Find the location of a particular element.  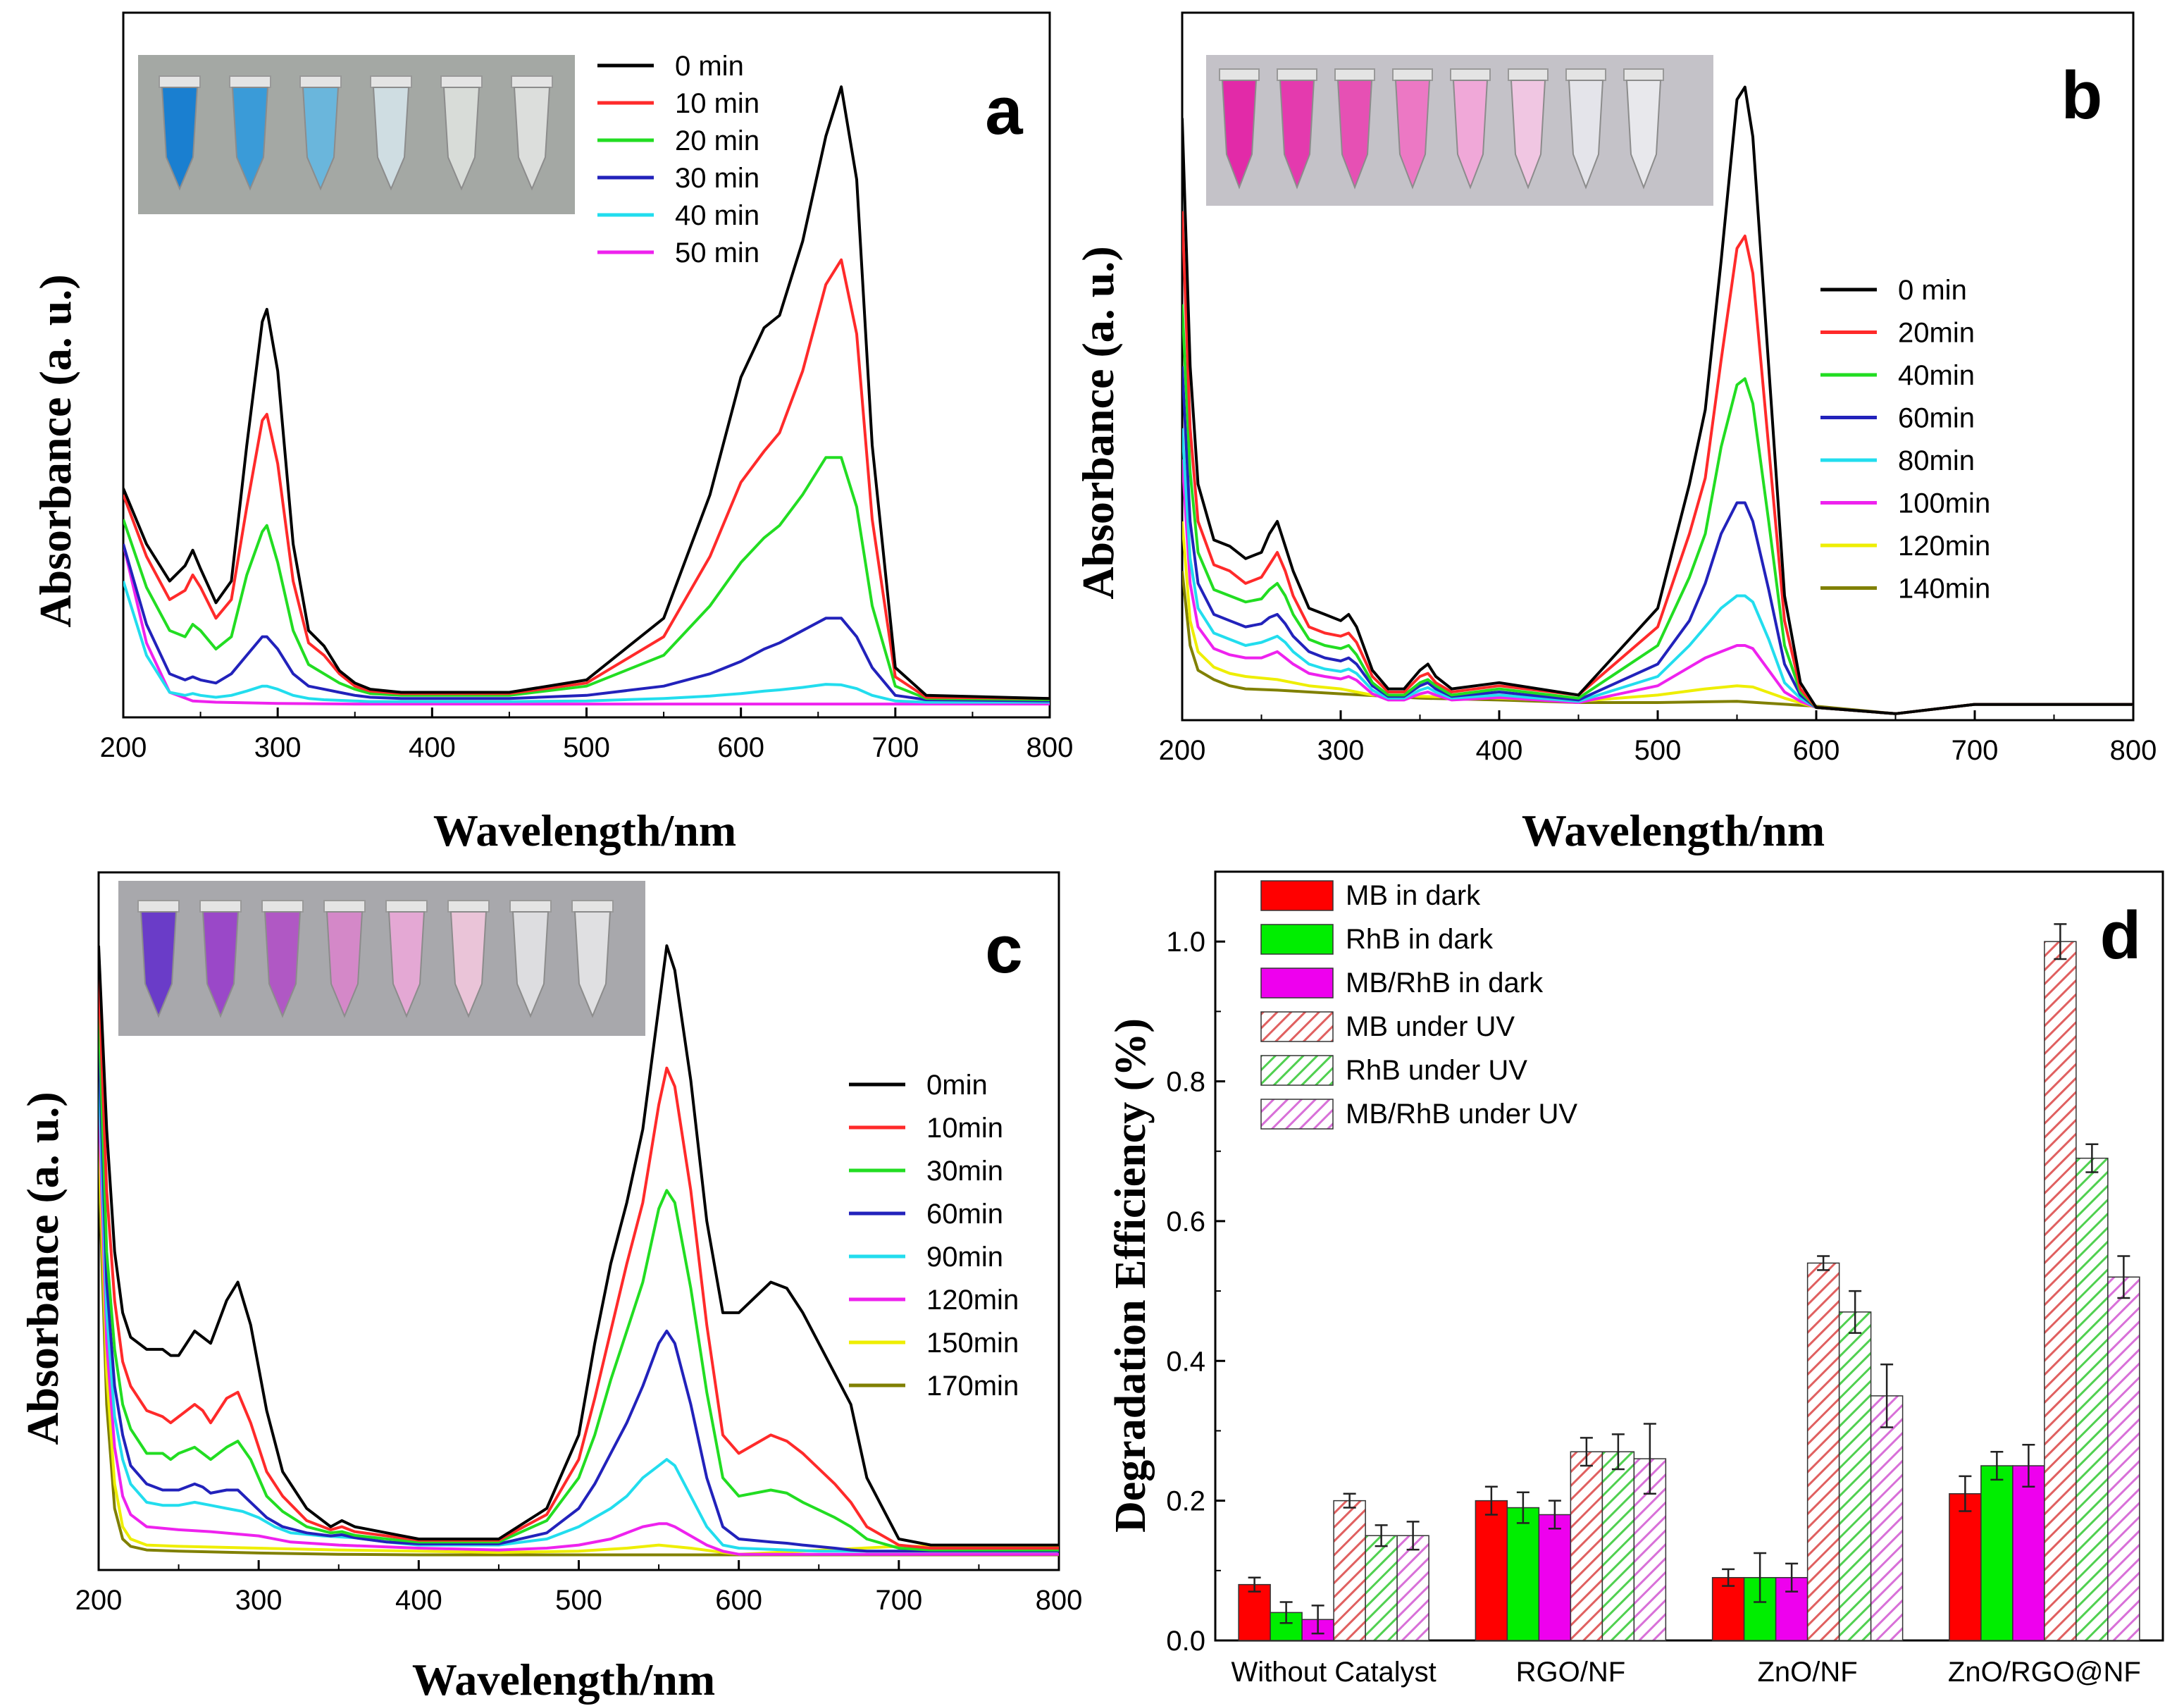

inset-tubes-a is located at coordinates (356, 133).